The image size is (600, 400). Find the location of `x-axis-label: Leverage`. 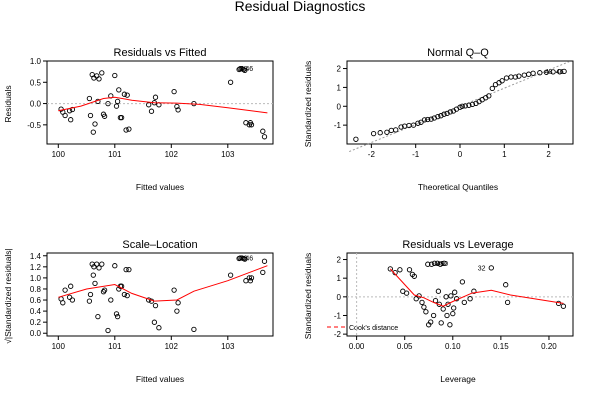

x-axis-label: Leverage is located at coordinates (458, 379).